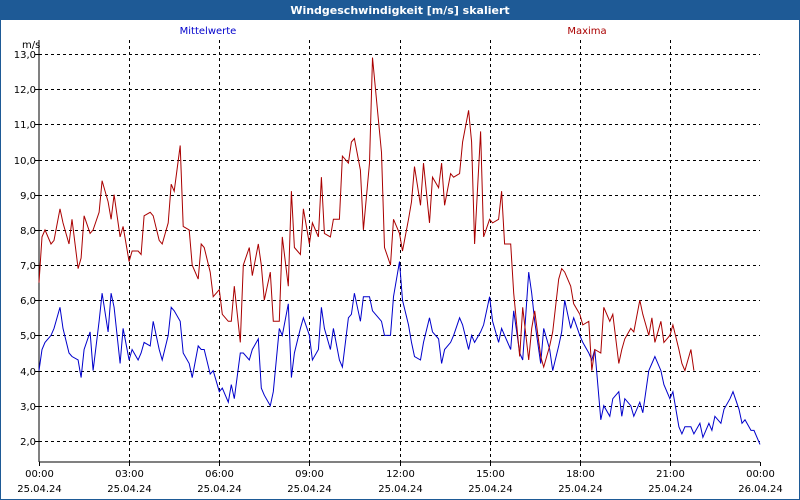 Image resolution: width=800 pixels, height=500 pixels. I want to click on x-tick-time: 15:00, so click(490, 474).